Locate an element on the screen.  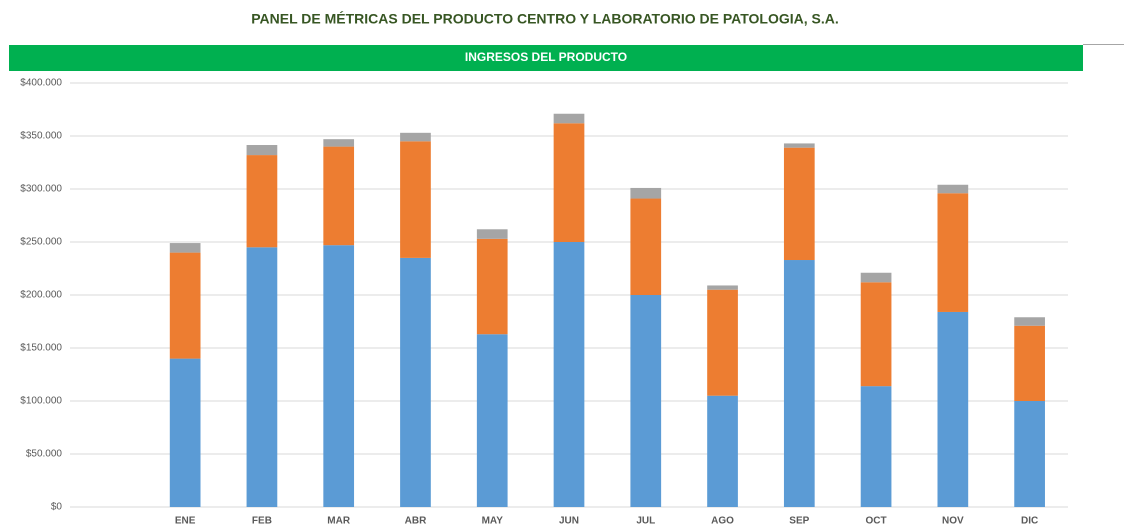
x-tick-label: ABR is located at coordinates (416, 520).